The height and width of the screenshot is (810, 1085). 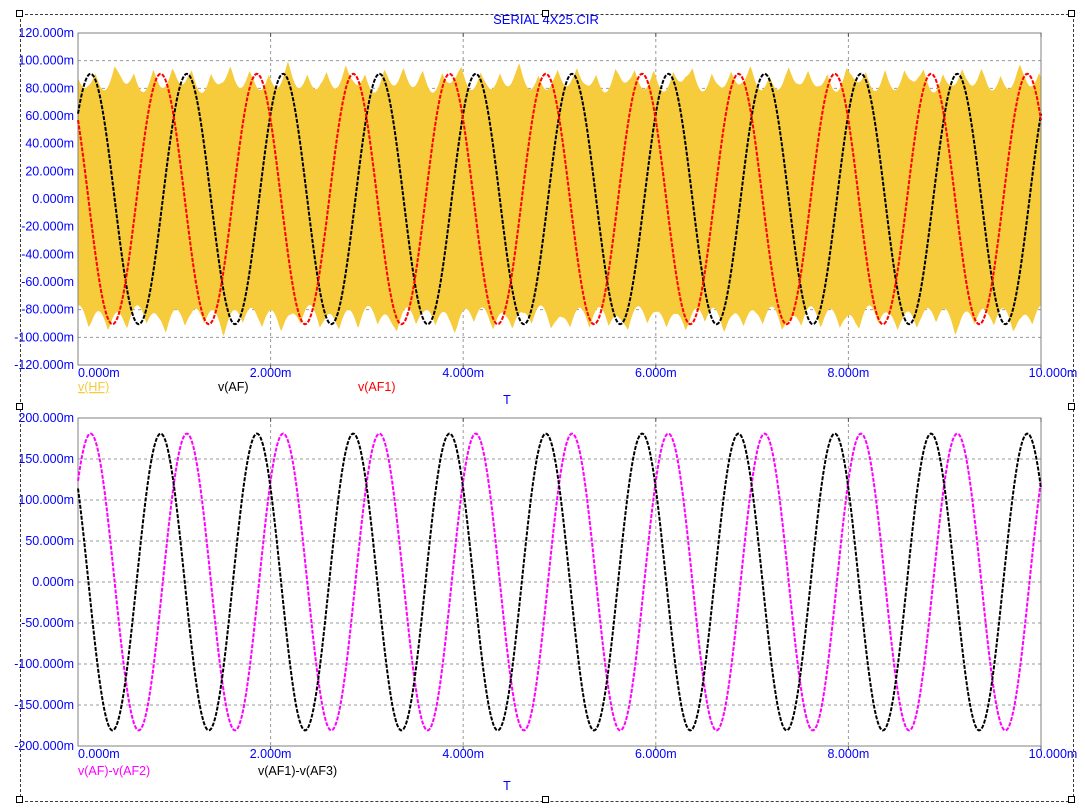 What do you see at coordinates (19, 406) in the screenshot?
I see `selection-handle-middle-left` at bounding box center [19, 406].